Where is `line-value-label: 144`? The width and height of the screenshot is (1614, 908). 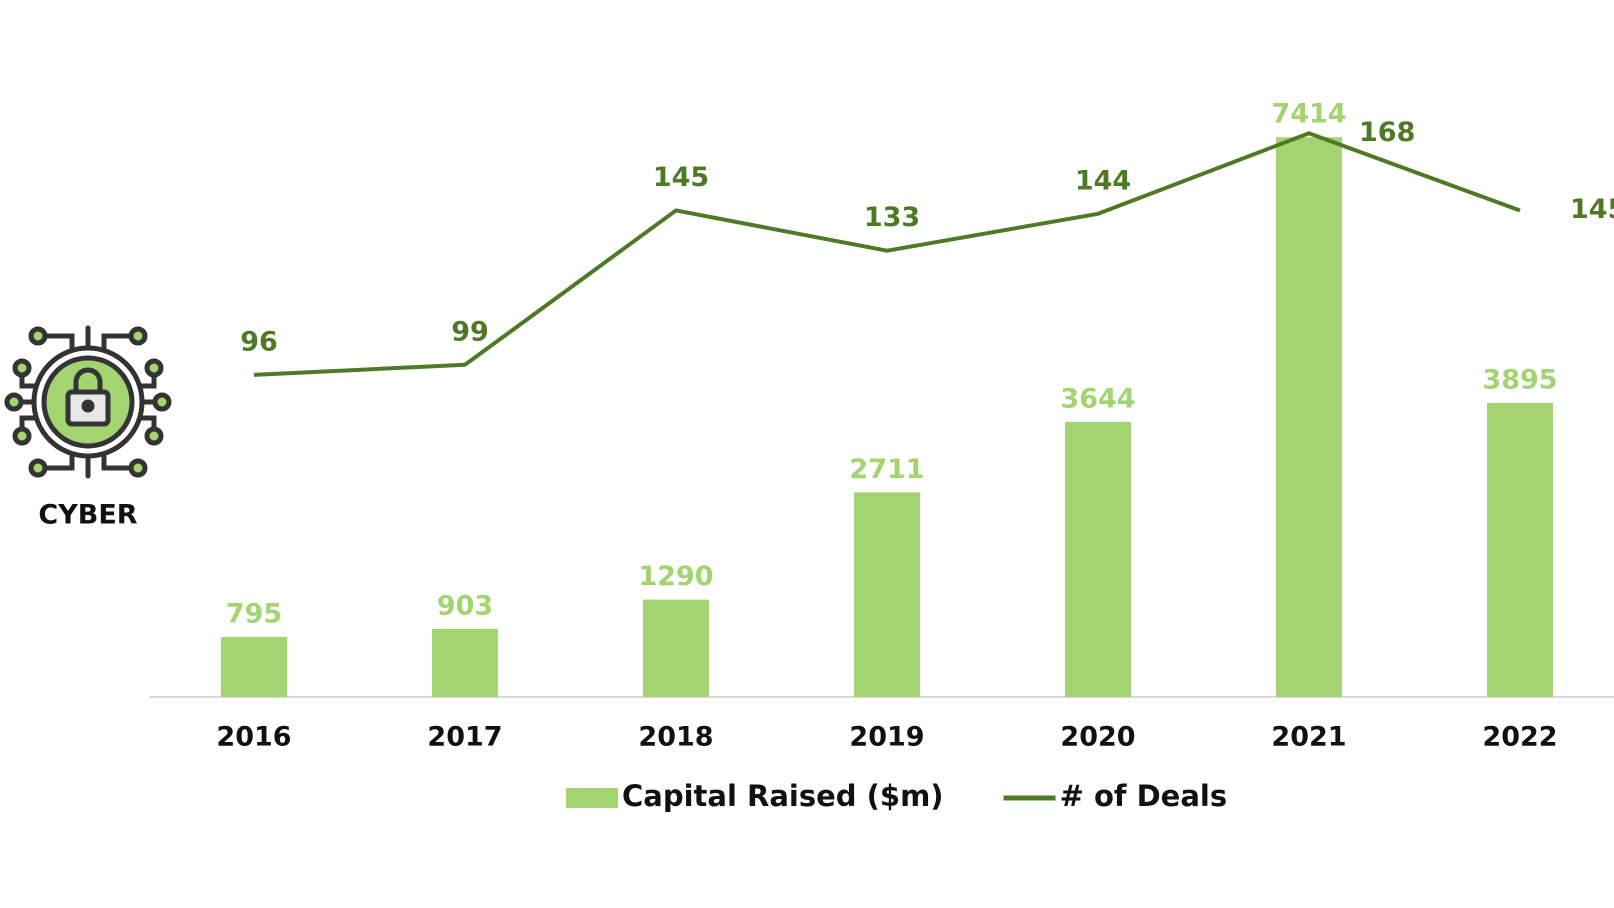 line-value-label: 144 is located at coordinates (1103, 180).